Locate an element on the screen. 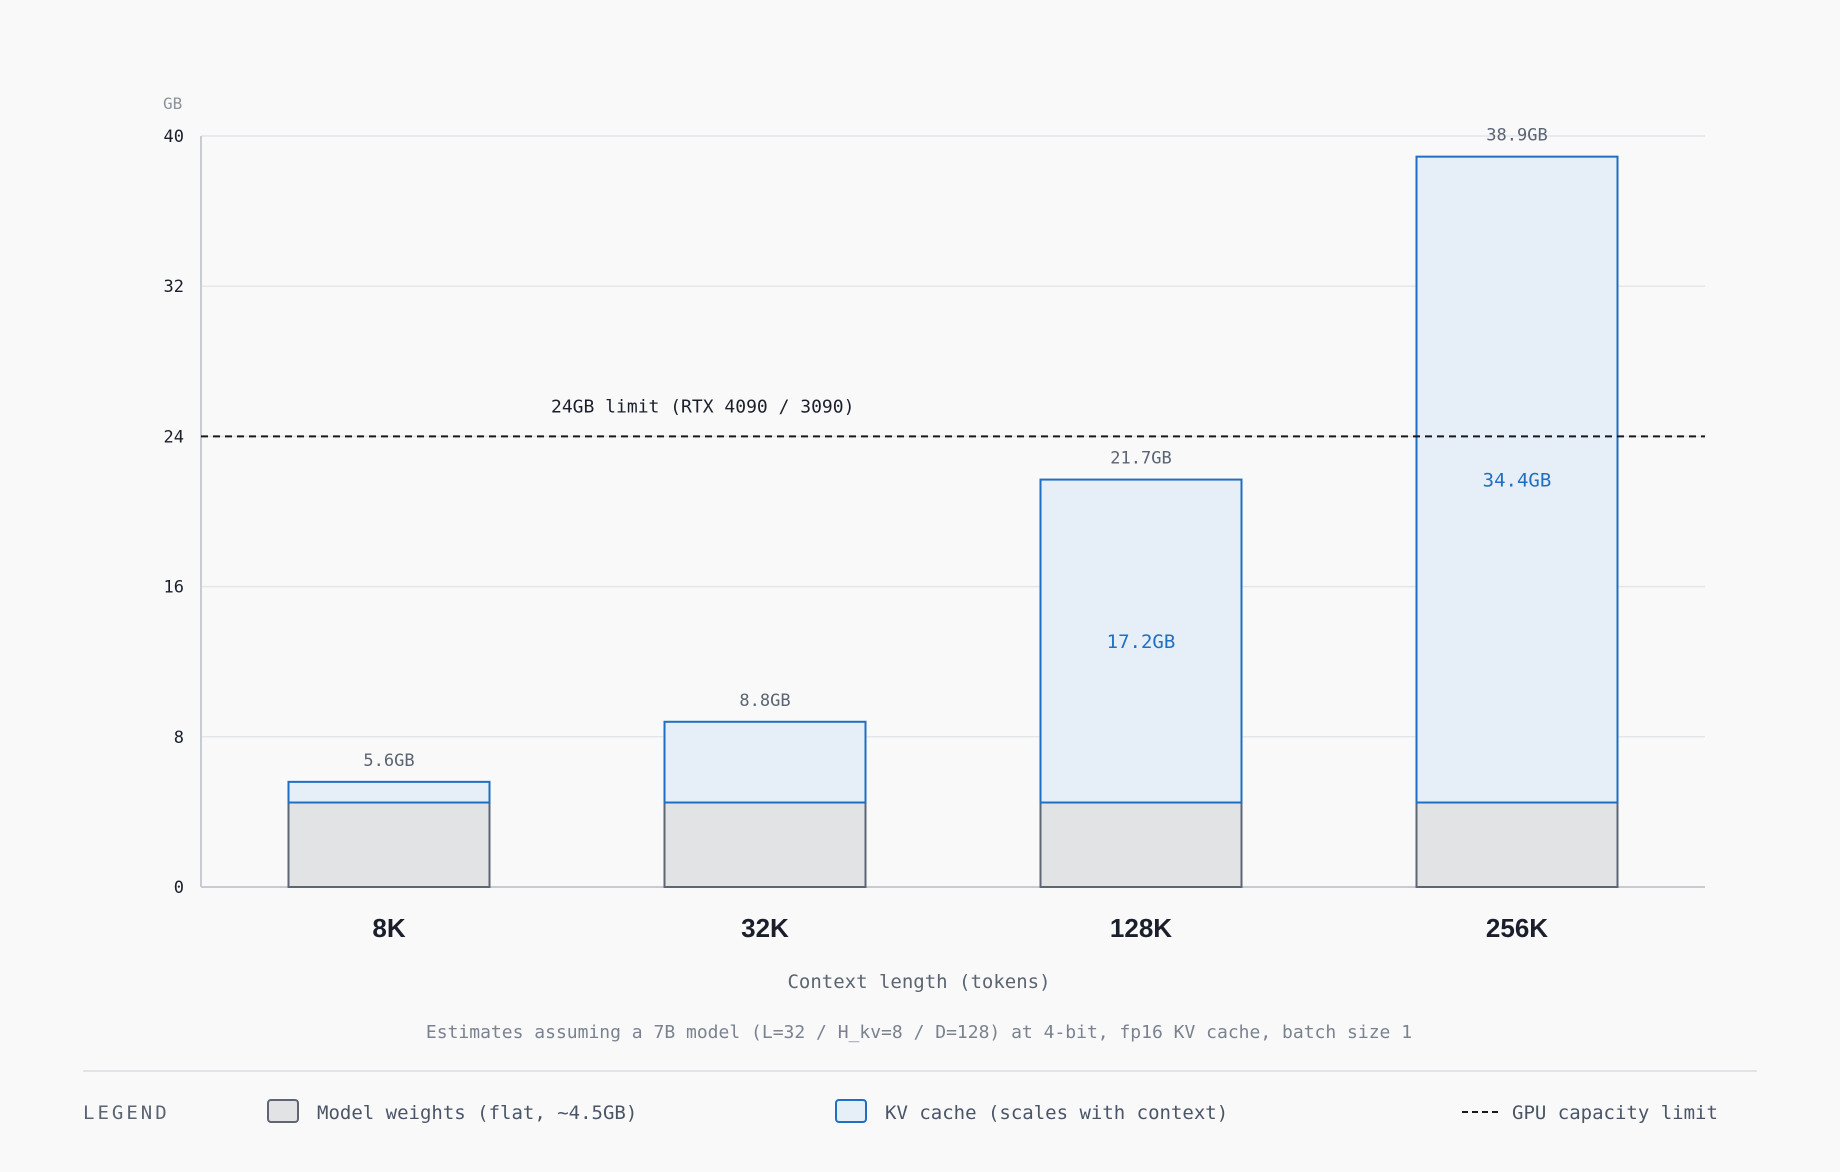 The width and height of the screenshot is (1840, 1172). bar-kv-cache-32K is located at coordinates (765, 762).